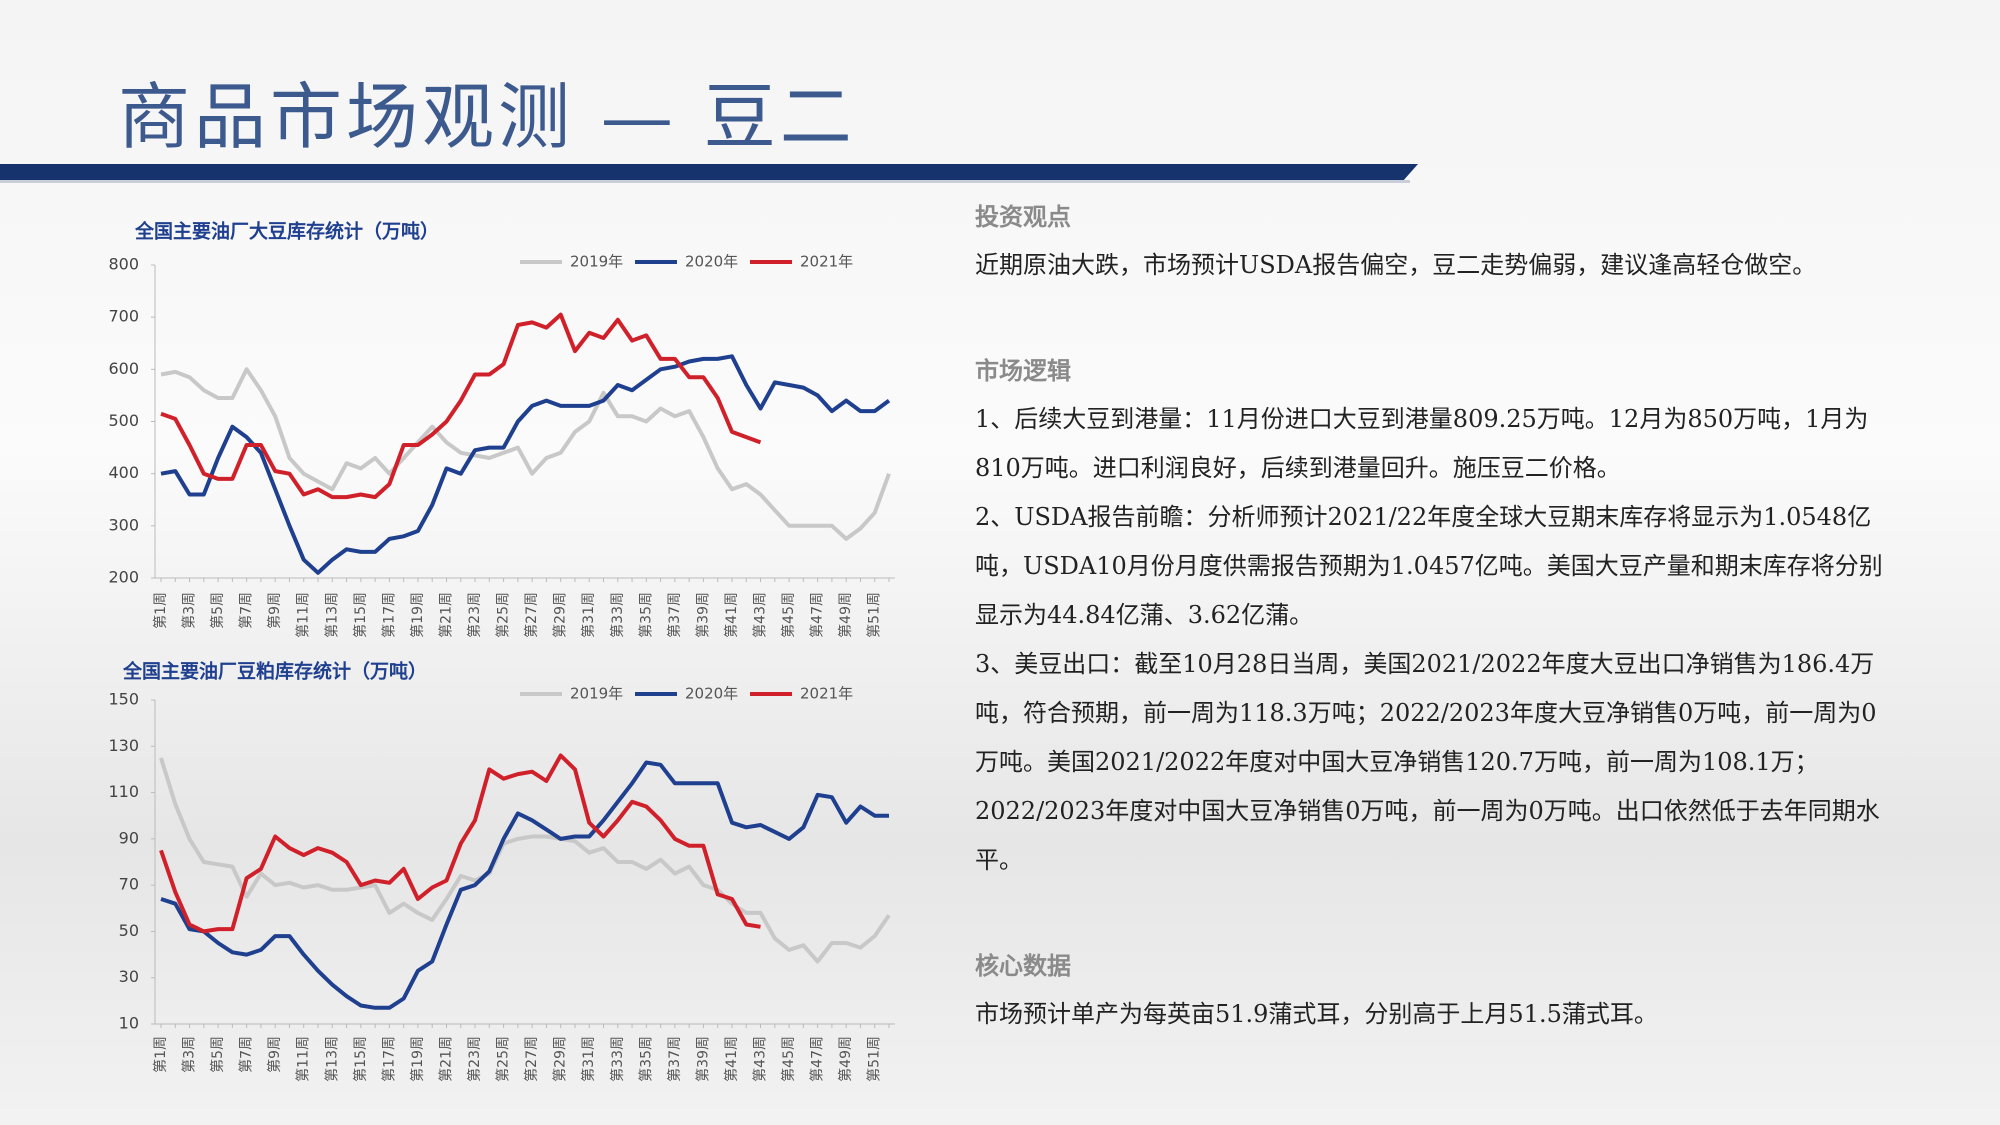 This screenshot has height=1125, width=2000. I want to click on y-tick-label: 400, so click(123, 472).